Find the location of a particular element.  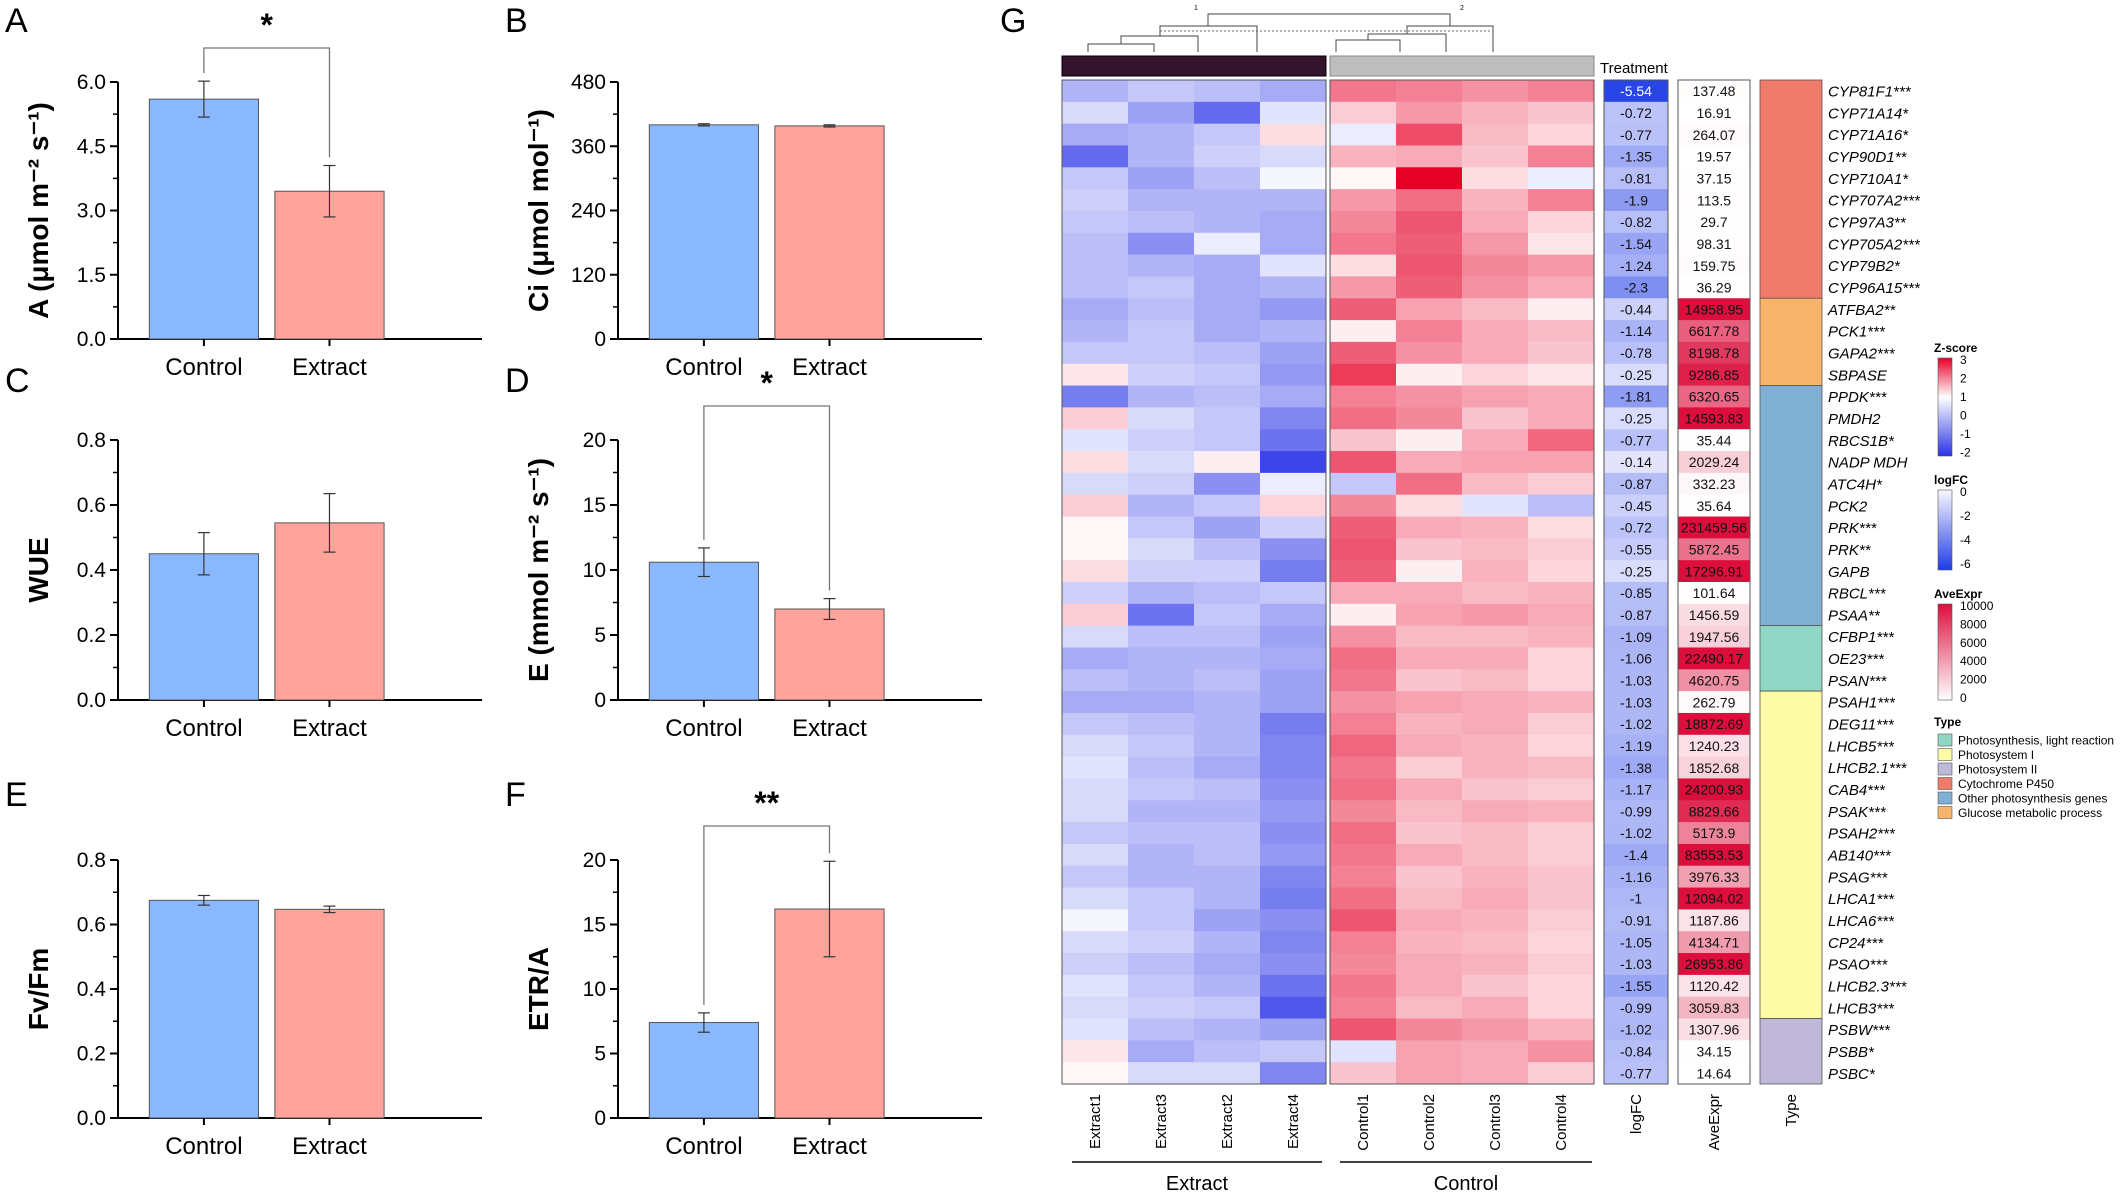

gene-label: PSBC* is located at coordinates (1852, 1074).